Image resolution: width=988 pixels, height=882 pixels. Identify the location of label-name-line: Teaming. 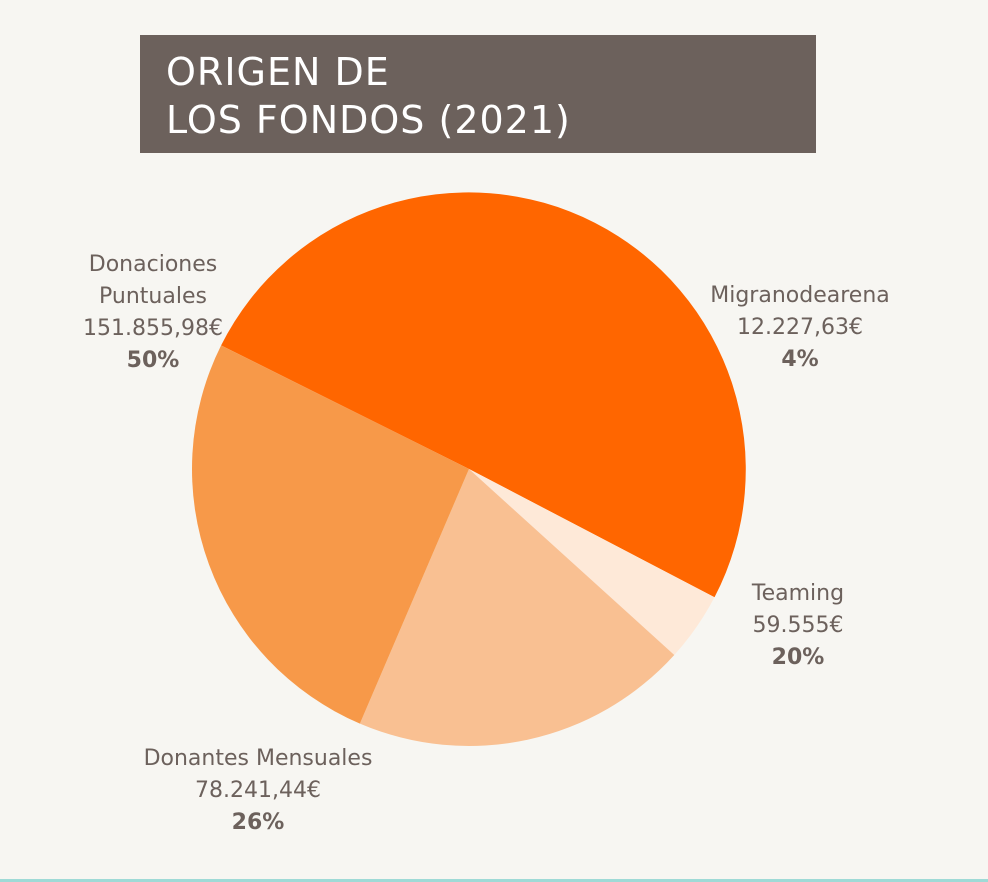
(798, 593).